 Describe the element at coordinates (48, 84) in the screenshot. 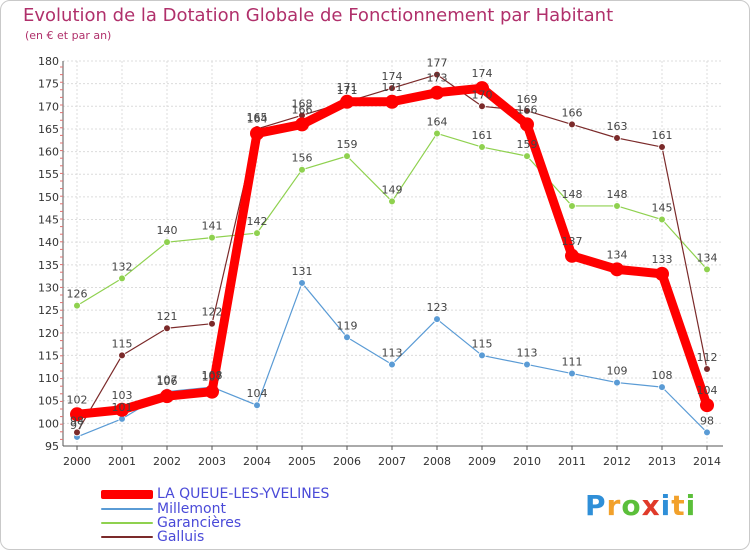

I see `y-tick-label: 175` at that location.